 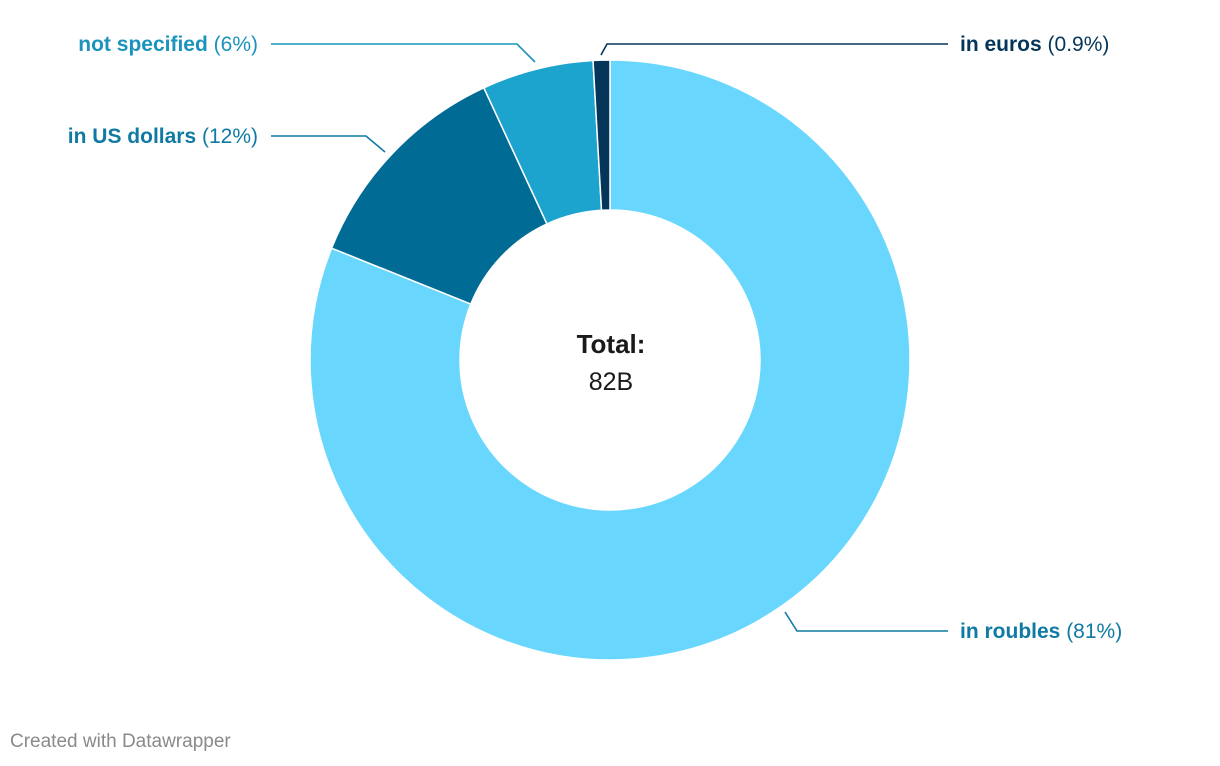 I want to click on leader-line-in-euros, so click(x=774, y=49).